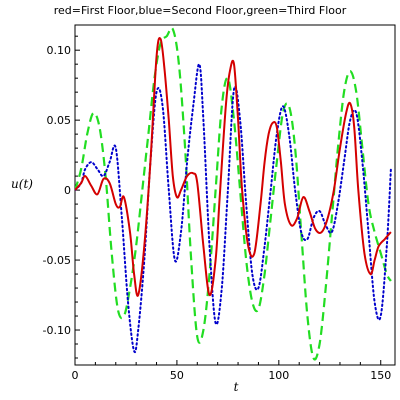 The width and height of the screenshot is (400, 400). What do you see at coordinates (59, 120) in the screenshot?
I see `y-tick-label: 0.05` at bounding box center [59, 120].